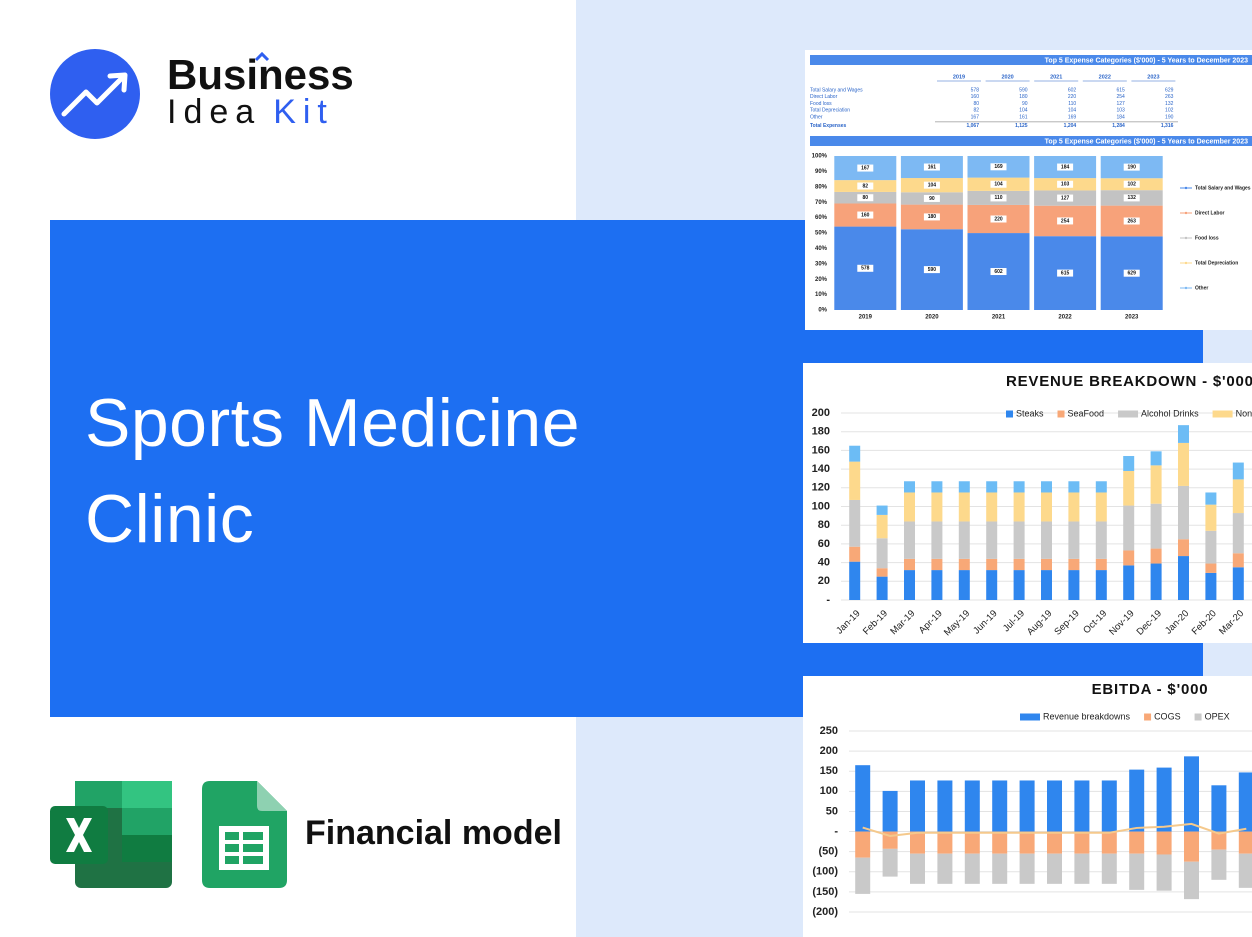 This screenshot has height=937, width=1252. I want to click on legend-marker, so click(1148, 717).